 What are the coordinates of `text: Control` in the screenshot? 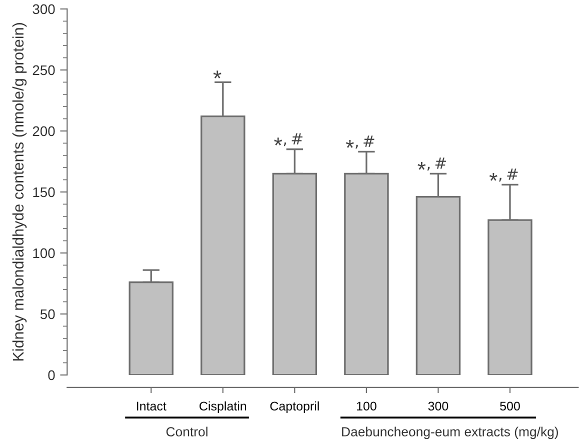 It's located at (187, 431).